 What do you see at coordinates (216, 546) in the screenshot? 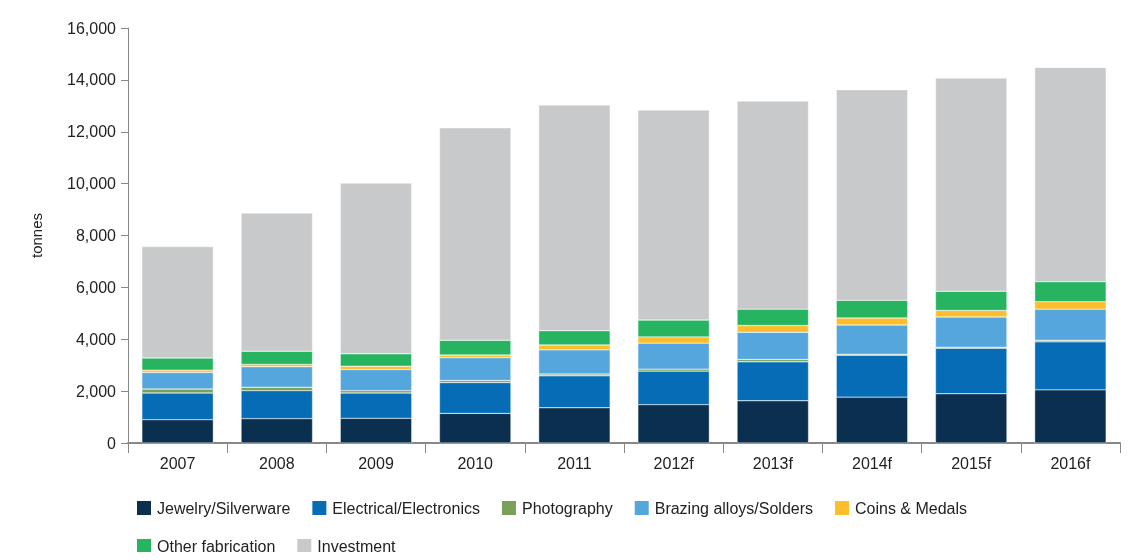
I see `legend-label: Other fabrication` at bounding box center [216, 546].